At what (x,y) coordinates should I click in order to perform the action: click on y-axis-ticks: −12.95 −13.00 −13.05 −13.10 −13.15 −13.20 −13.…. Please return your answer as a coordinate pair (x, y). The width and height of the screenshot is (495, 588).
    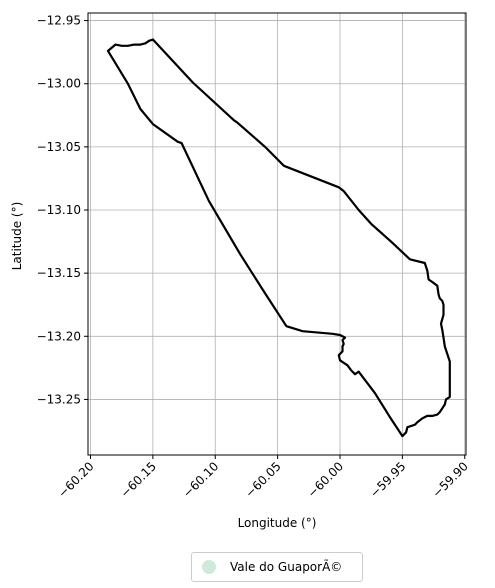
    Looking at the image, I should click on (62, 210).